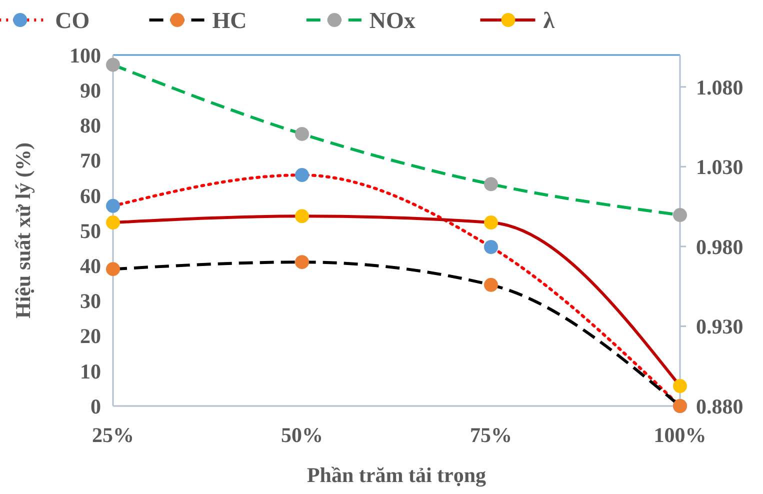 The image size is (763, 494). What do you see at coordinates (90, 336) in the screenshot?
I see `y-tick-label: 20` at bounding box center [90, 336].